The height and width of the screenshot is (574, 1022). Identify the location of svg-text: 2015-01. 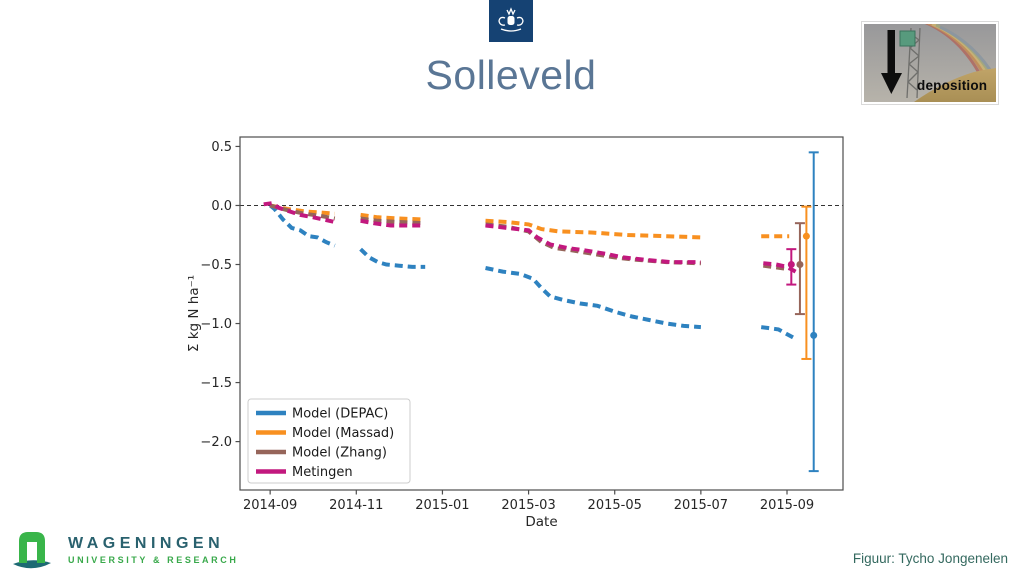
(442, 505).